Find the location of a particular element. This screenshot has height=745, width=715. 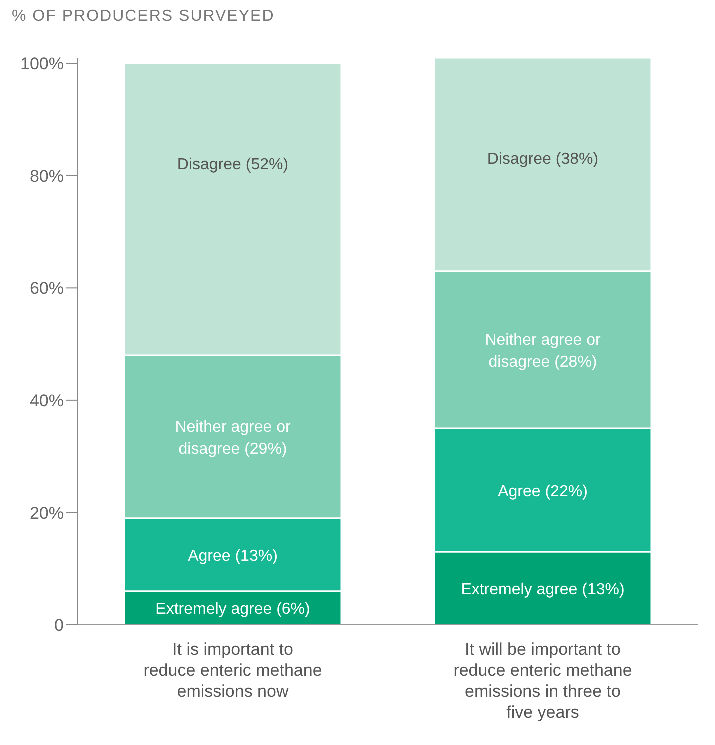

data-label: Agree (22%) is located at coordinates (543, 491).